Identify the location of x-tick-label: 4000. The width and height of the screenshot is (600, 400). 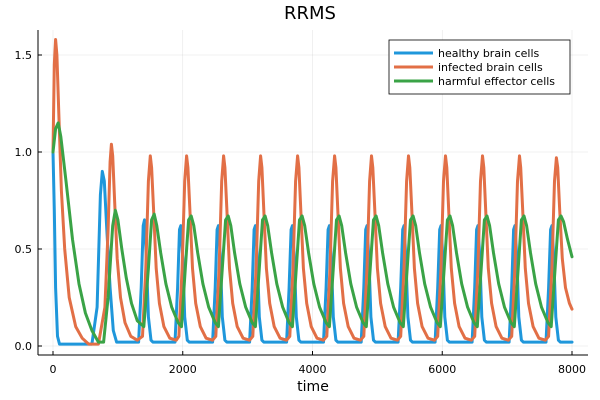
(313, 369).